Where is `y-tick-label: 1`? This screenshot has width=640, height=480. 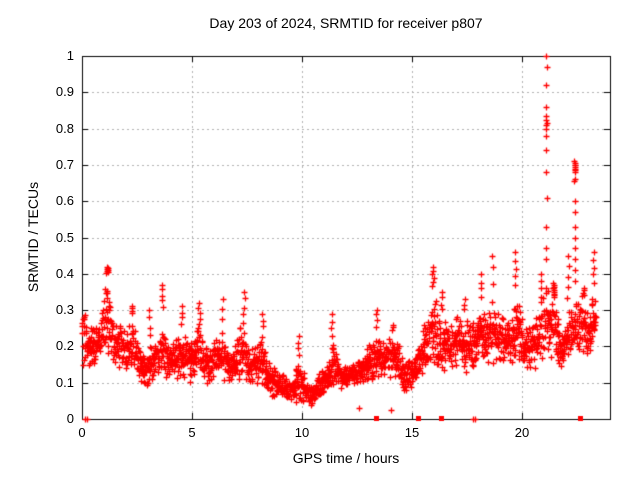 y-tick-label: 1 is located at coordinates (70, 55).